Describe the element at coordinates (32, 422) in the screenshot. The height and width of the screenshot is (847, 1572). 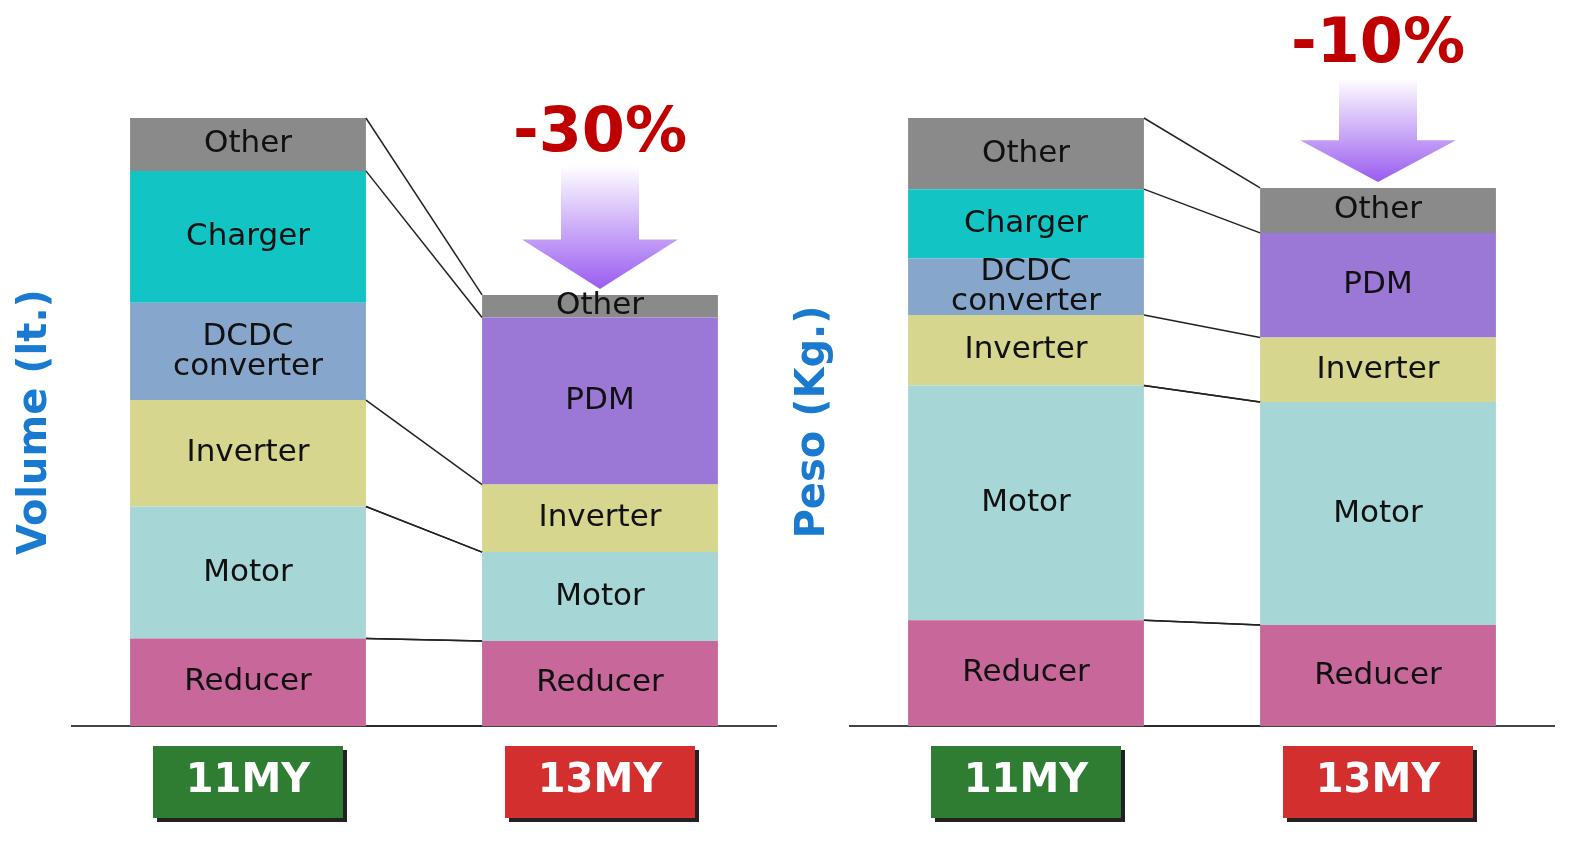
I see `y-axis-title: Volume (lt.)` at that location.